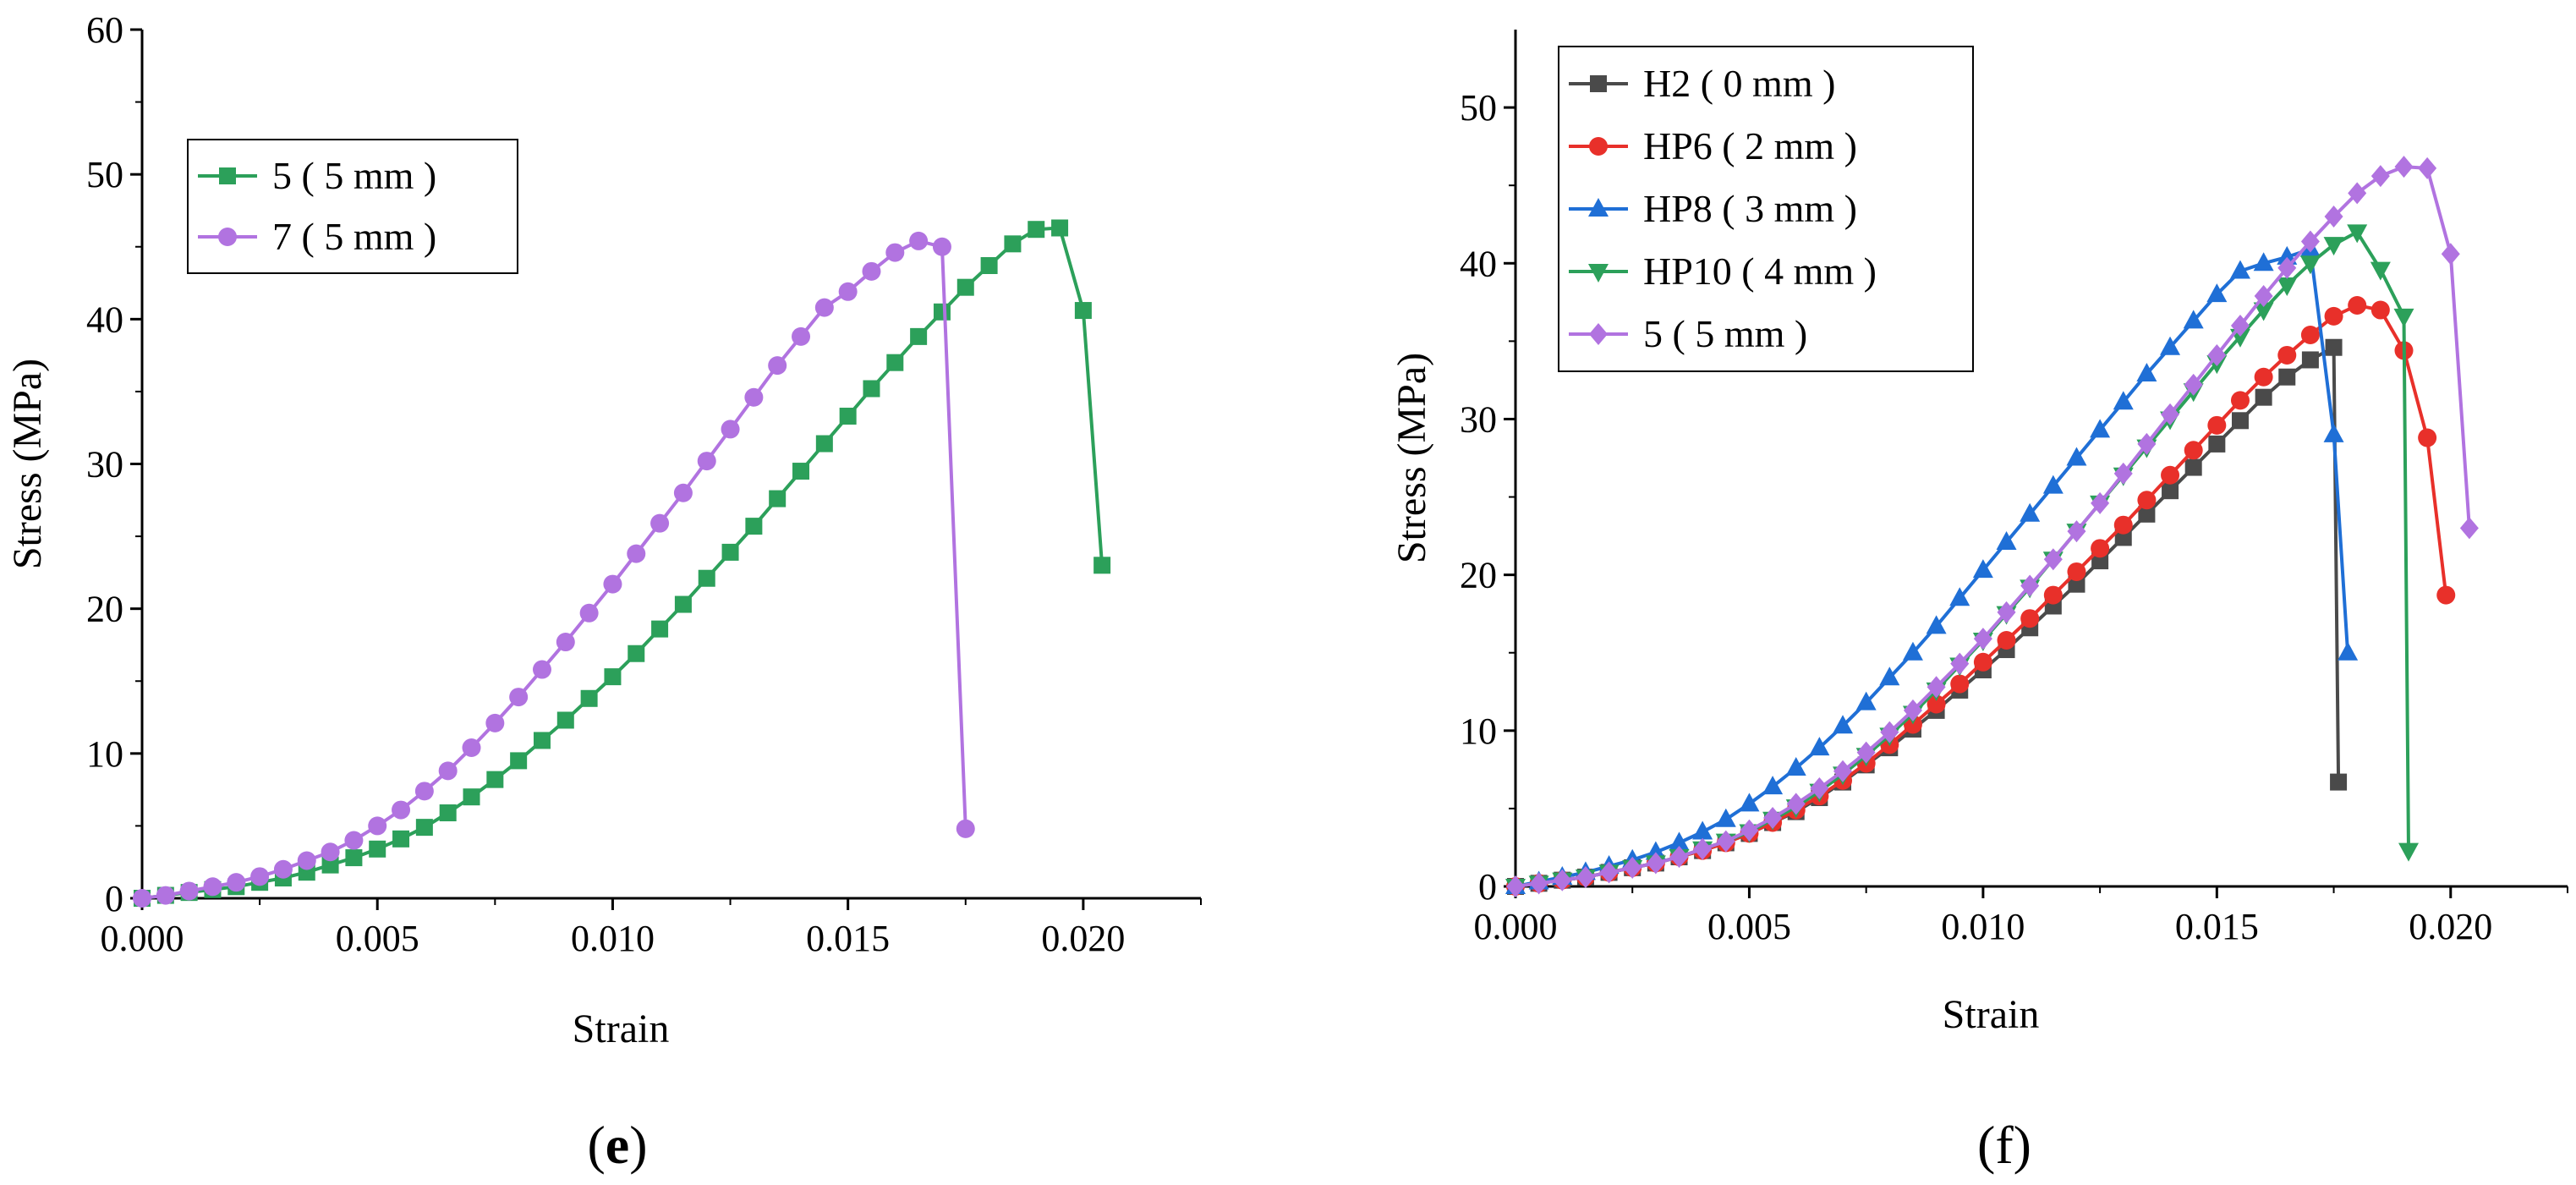  I want to click on y-tick-label: 30, so click(104, 465).